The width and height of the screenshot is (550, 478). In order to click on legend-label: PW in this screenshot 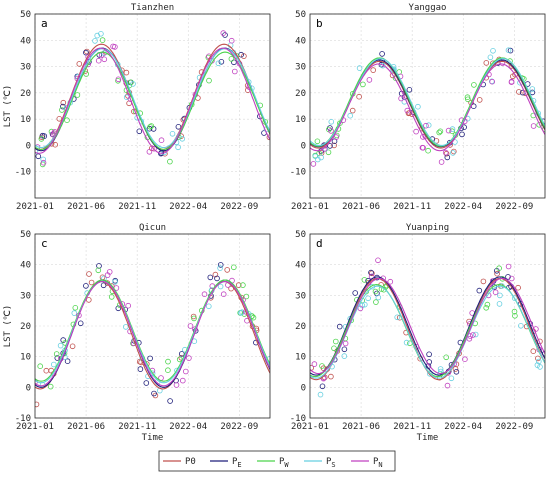, I will do `click(284, 463)`.